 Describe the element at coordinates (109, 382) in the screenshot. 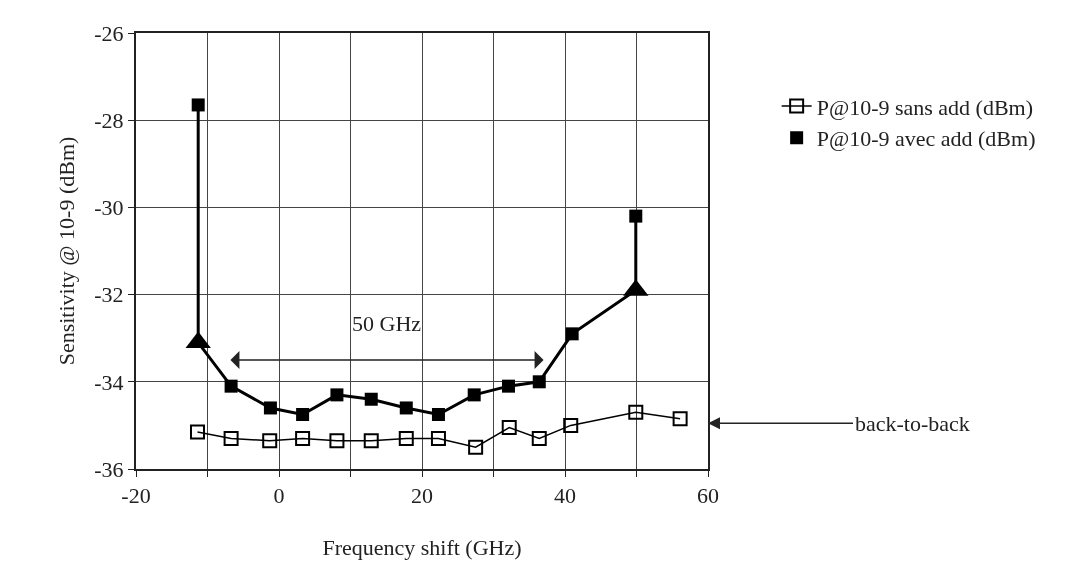

I see `y-tick-label: -34` at that location.